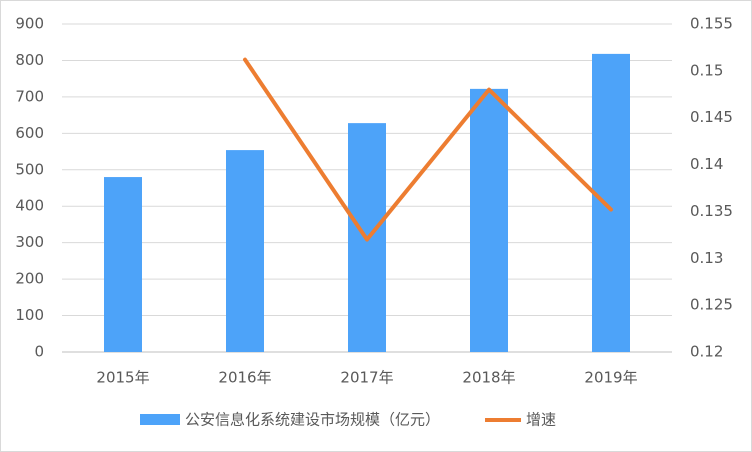 This screenshot has width=752, height=452. I want to click on x-tick-label: 2017年, so click(366, 378).